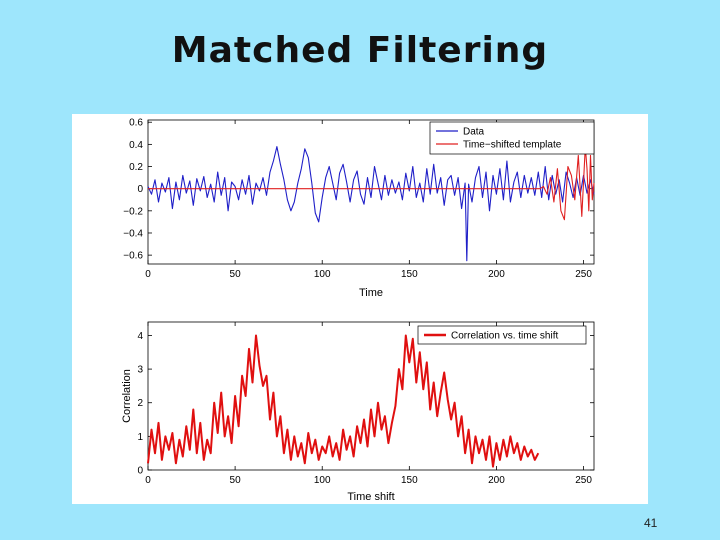  I want to click on x-axis-label: Time, so click(371, 293).